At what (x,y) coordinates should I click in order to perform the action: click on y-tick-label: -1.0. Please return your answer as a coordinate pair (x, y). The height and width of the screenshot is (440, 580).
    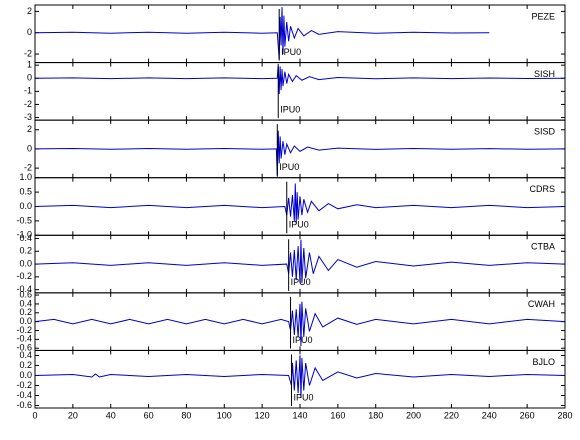
    Looking at the image, I should click on (24, 235).